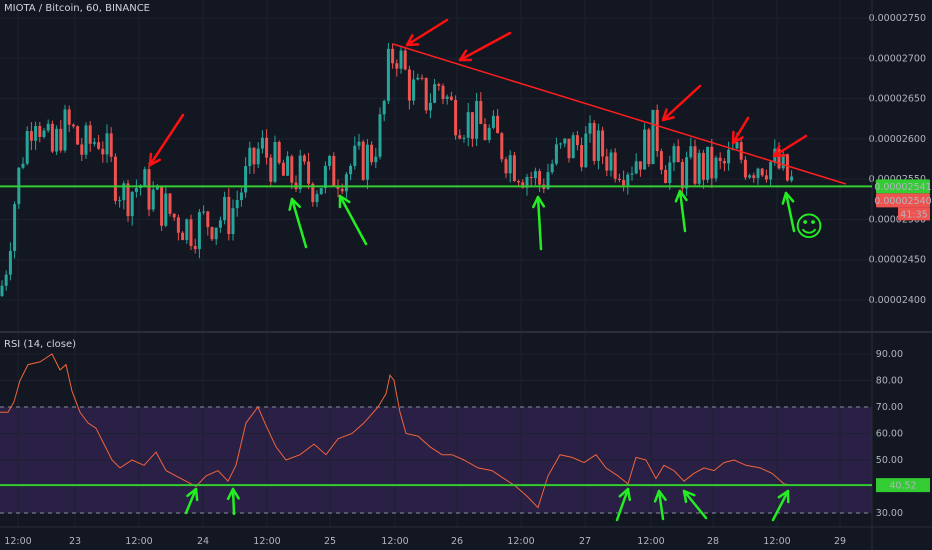  What do you see at coordinates (897, 58) in the screenshot?
I see `price-tick-label: 0.00002700` at bounding box center [897, 58].